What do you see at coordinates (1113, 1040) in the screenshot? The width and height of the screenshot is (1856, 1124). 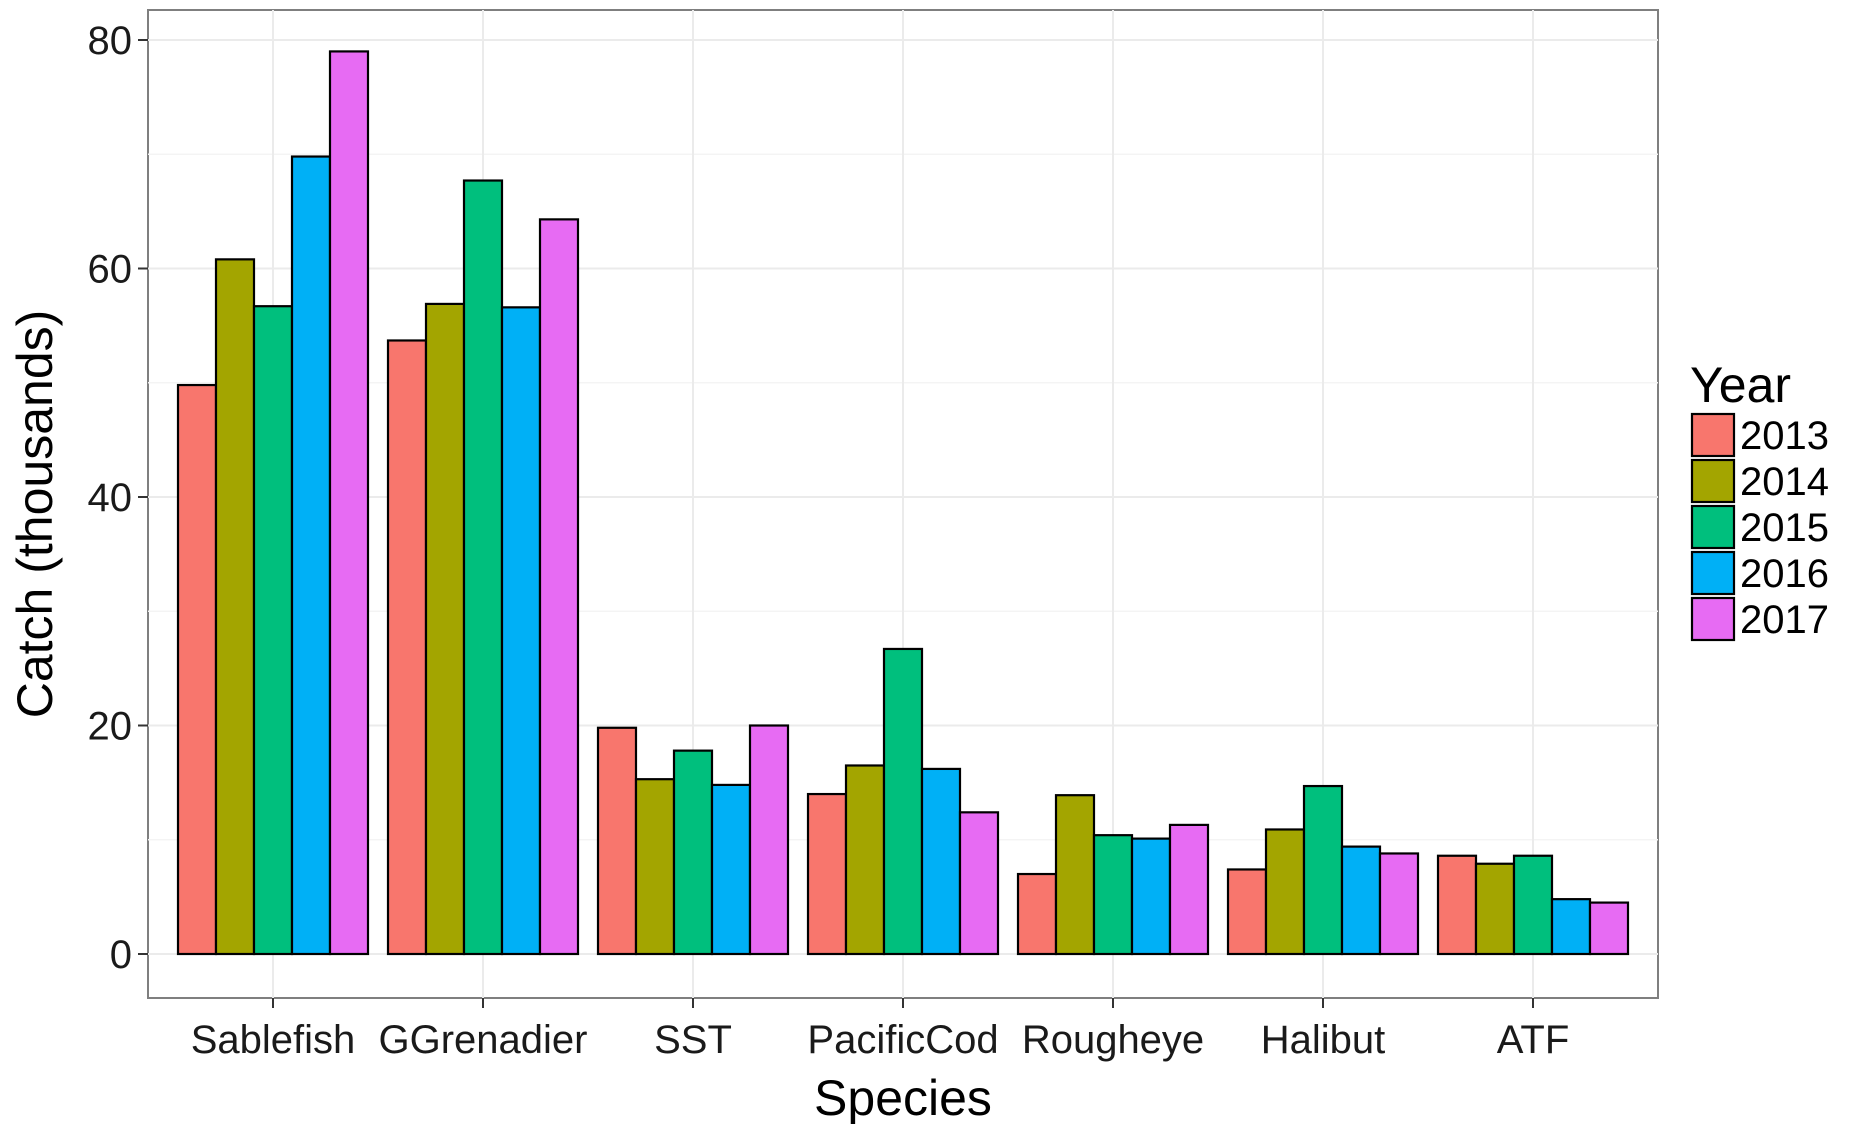 I see `x-tick-label: Rougheye` at bounding box center [1113, 1040].